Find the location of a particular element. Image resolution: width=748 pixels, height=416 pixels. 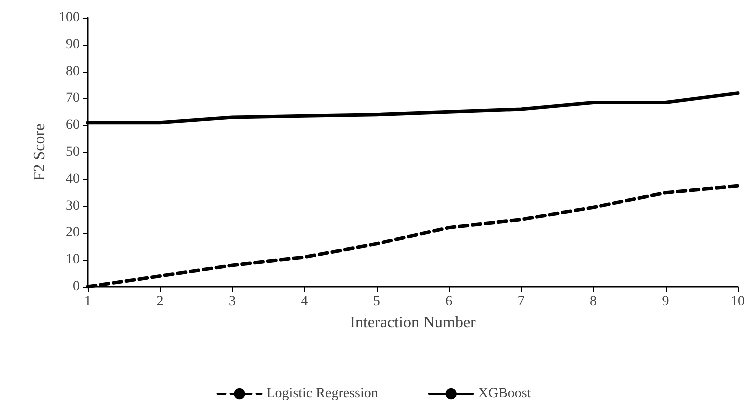

y-tick-label: 10 is located at coordinates (73, 260).